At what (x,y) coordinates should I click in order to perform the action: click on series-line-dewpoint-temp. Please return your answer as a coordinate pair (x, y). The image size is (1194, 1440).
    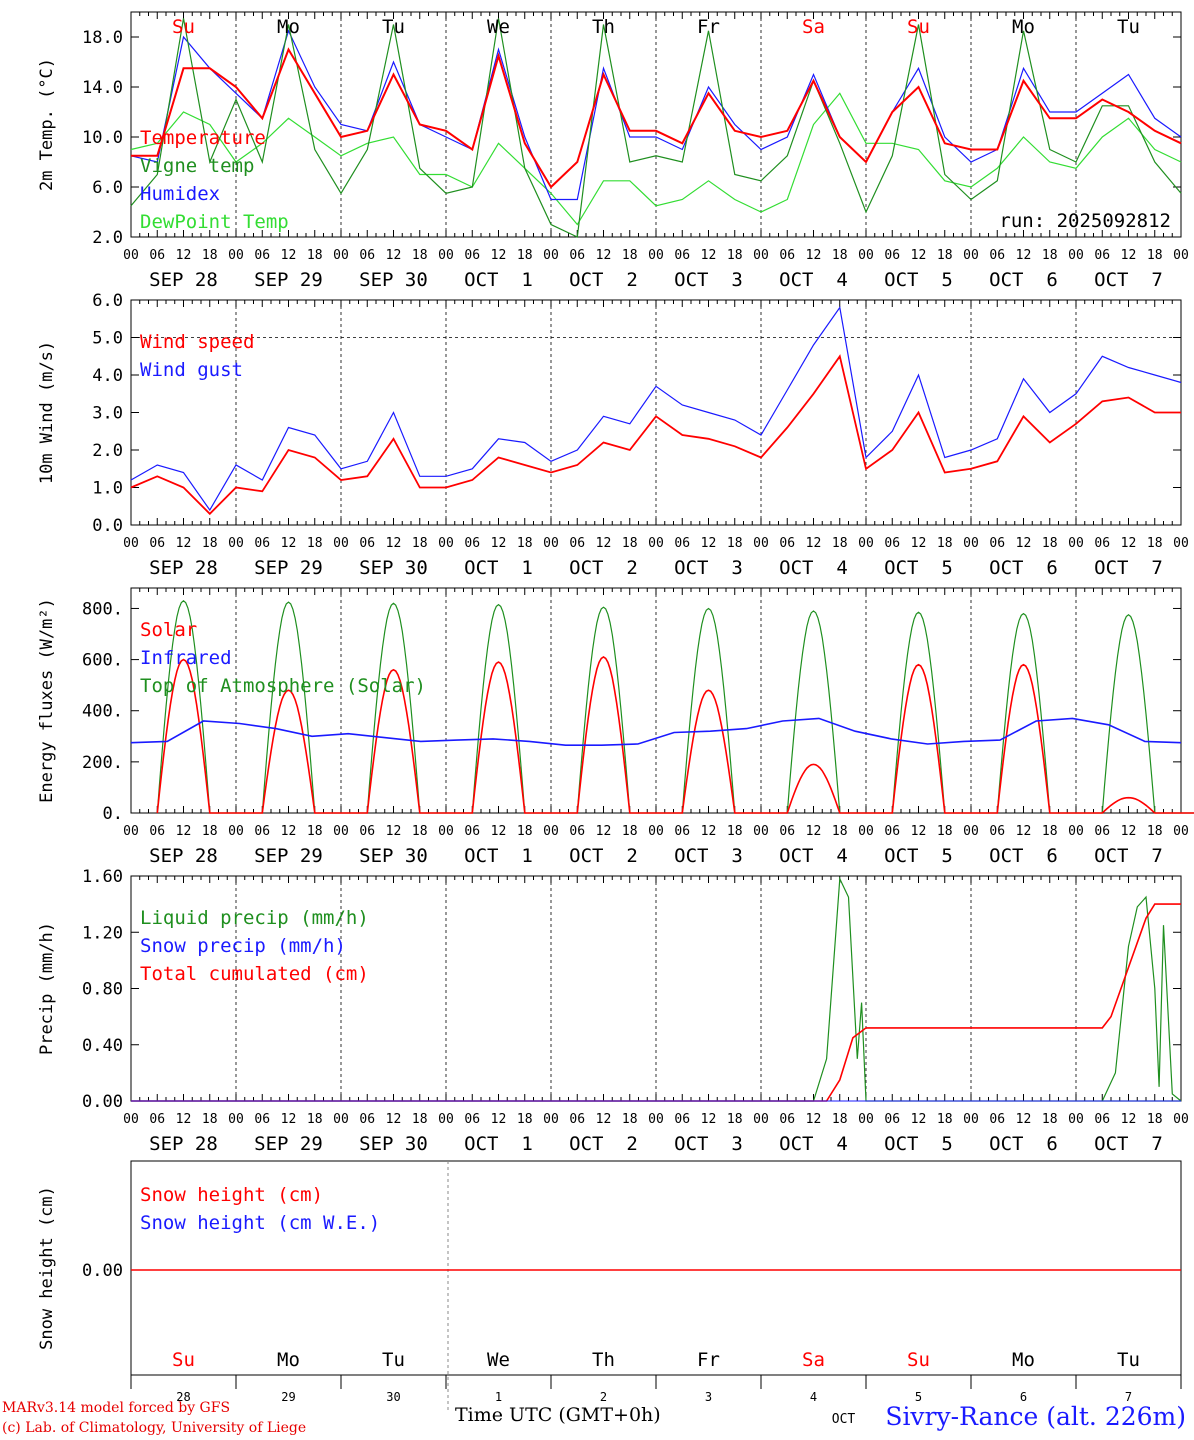
    Looking at the image, I should click on (656, 159).